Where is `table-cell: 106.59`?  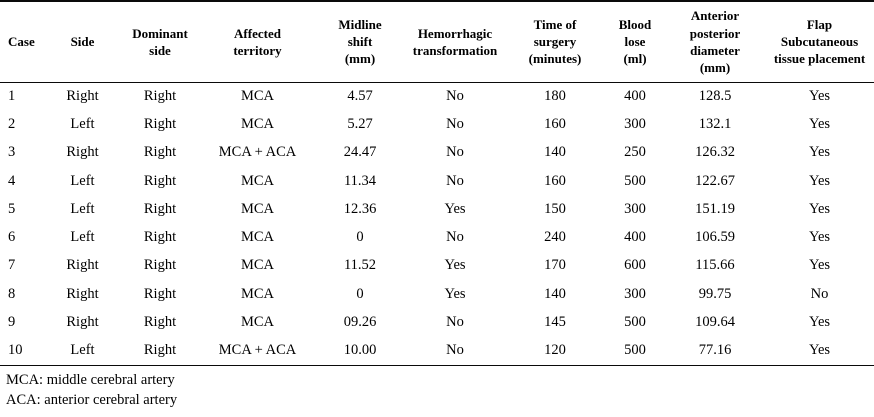 table-cell: 106.59 is located at coordinates (715, 237).